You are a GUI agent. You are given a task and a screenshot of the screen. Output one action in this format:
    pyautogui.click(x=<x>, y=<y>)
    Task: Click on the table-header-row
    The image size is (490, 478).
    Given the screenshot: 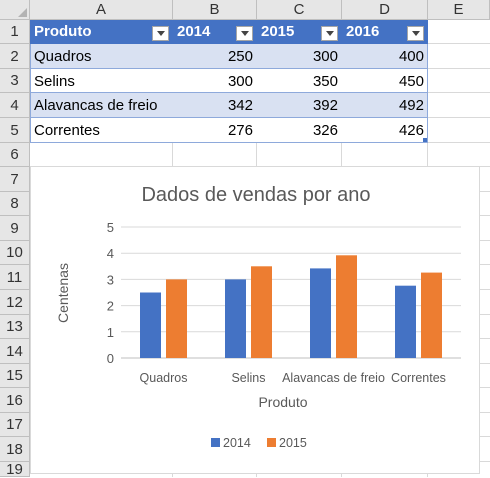 What is the action you would take?
    pyautogui.click(x=229, y=32)
    